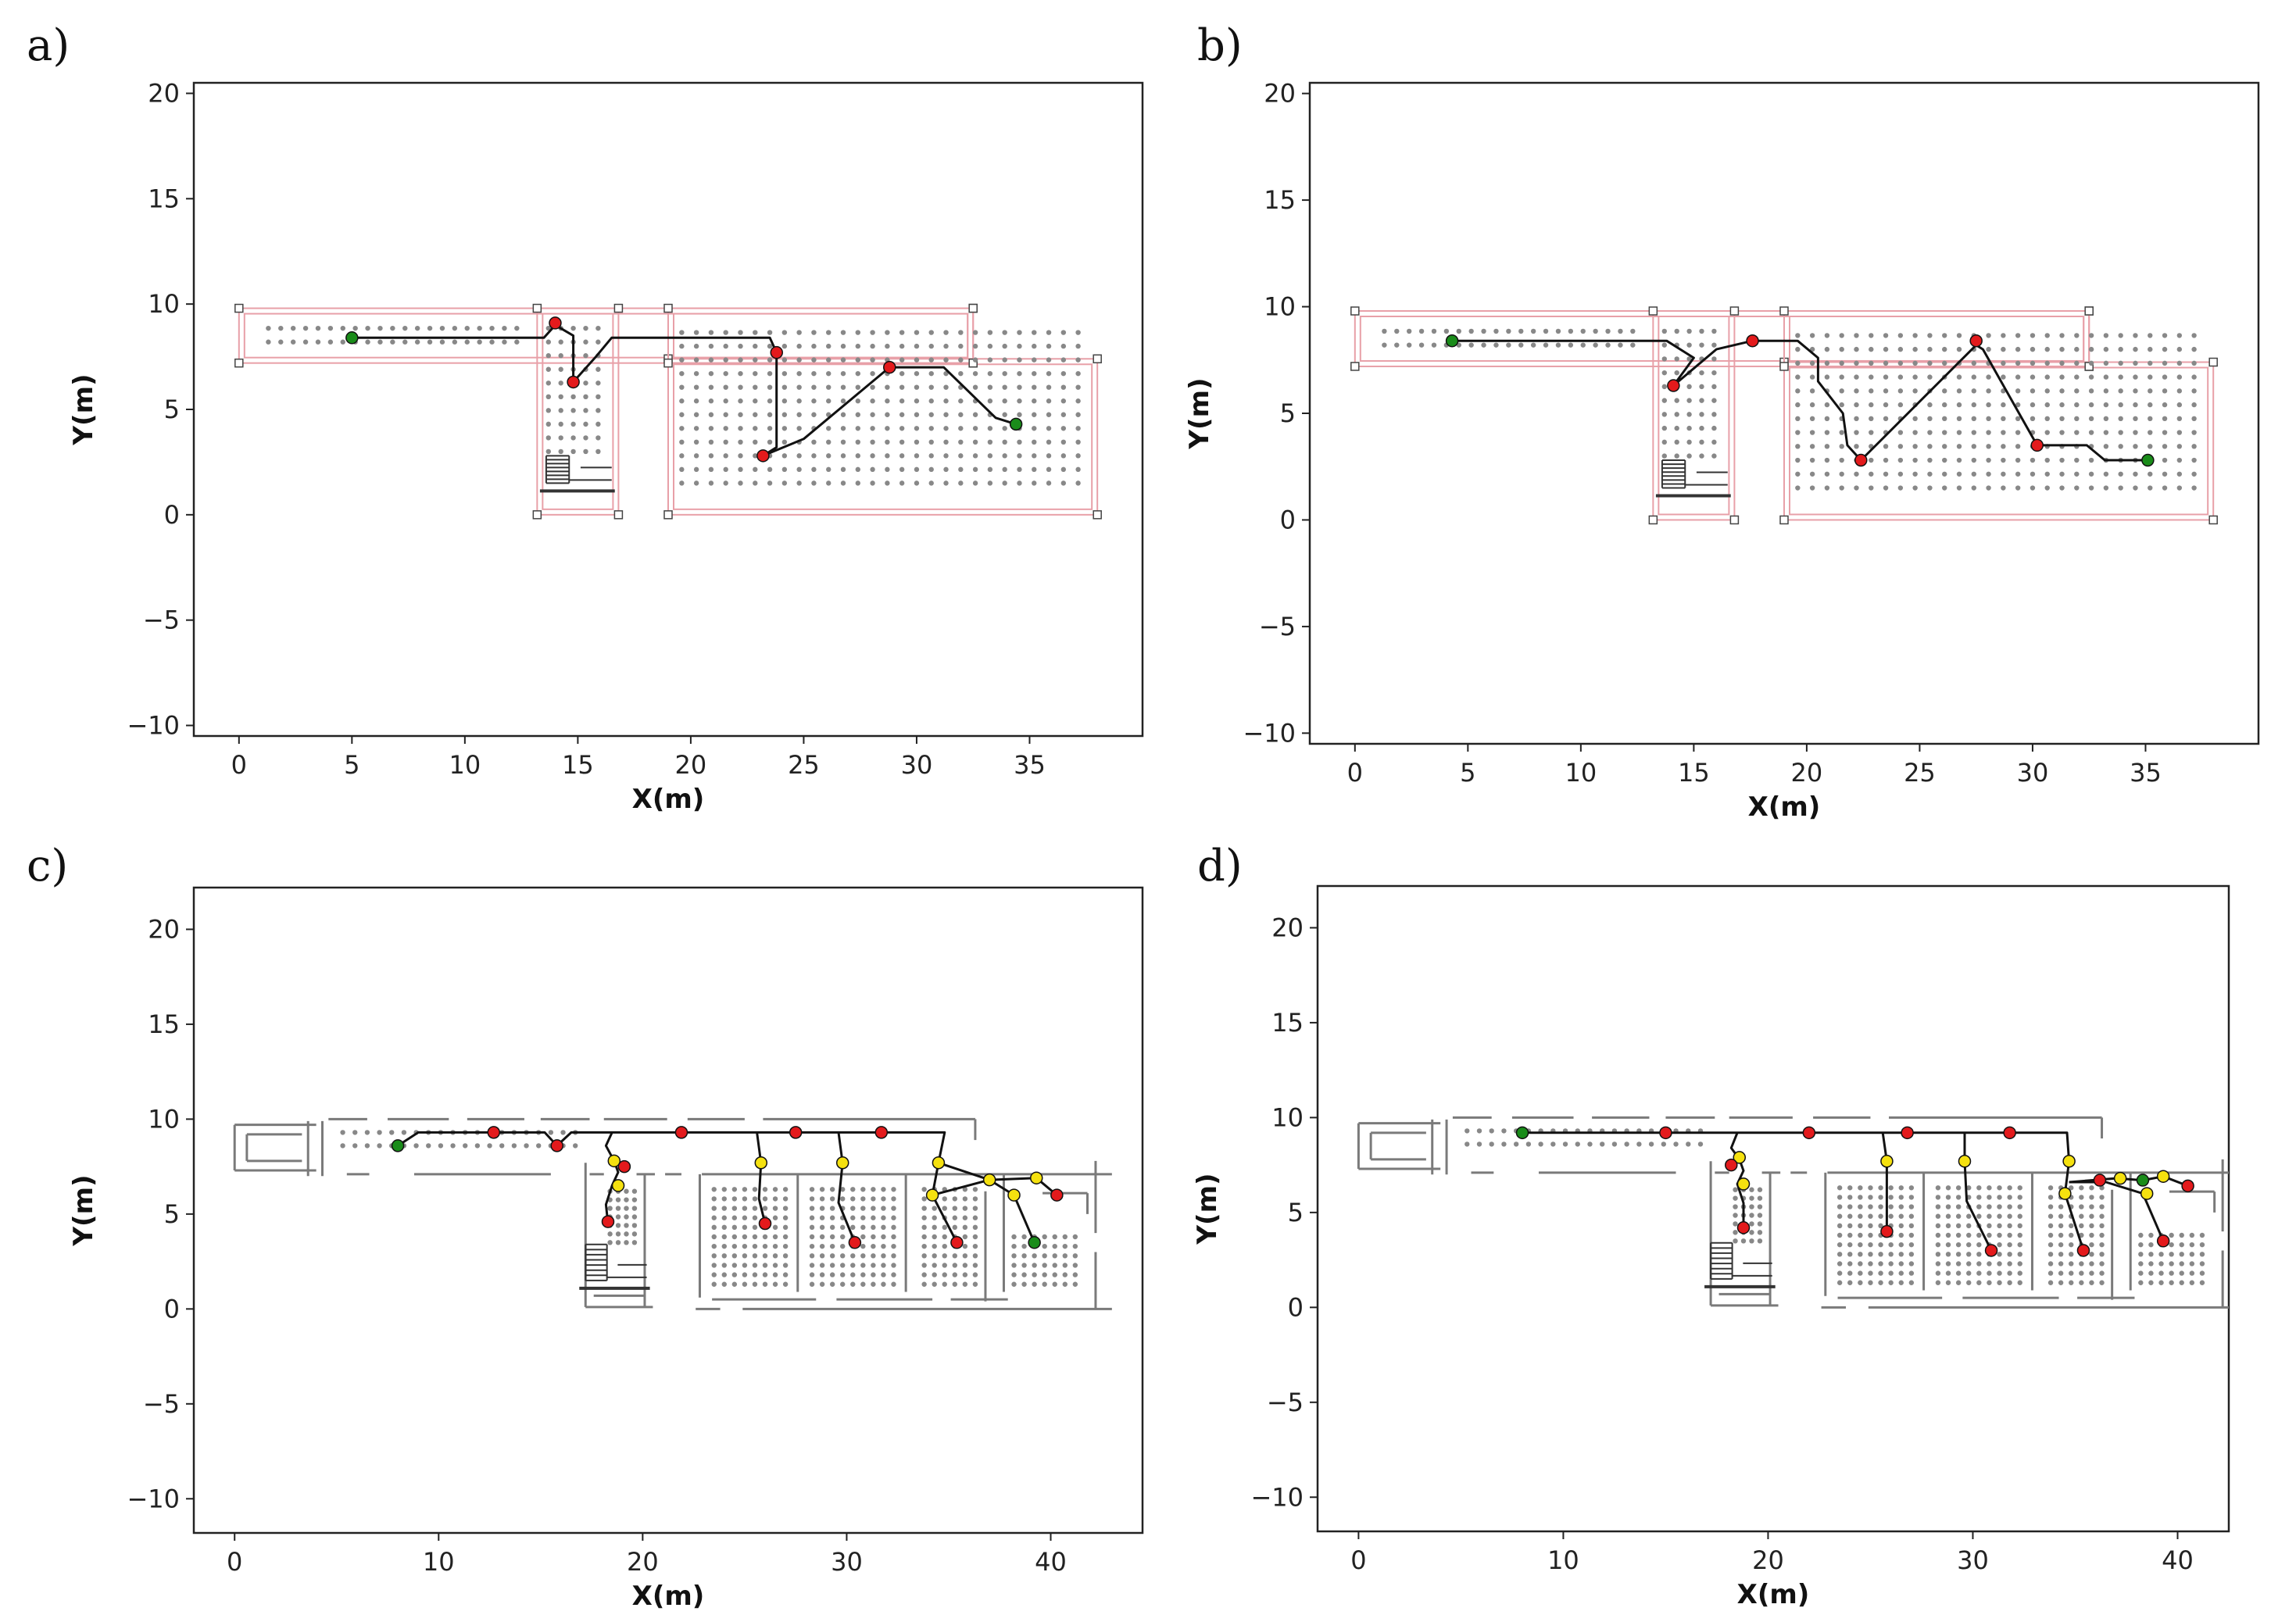  Describe the element at coordinates (1288, 519) in the screenshot. I see `y-tick-label: 0` at that location.